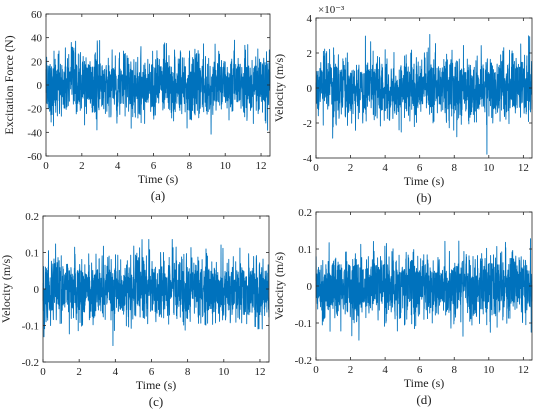 The width and height of the screenshot is (550, 420). I want to click on panel-caption: (a), so click(158, 195).